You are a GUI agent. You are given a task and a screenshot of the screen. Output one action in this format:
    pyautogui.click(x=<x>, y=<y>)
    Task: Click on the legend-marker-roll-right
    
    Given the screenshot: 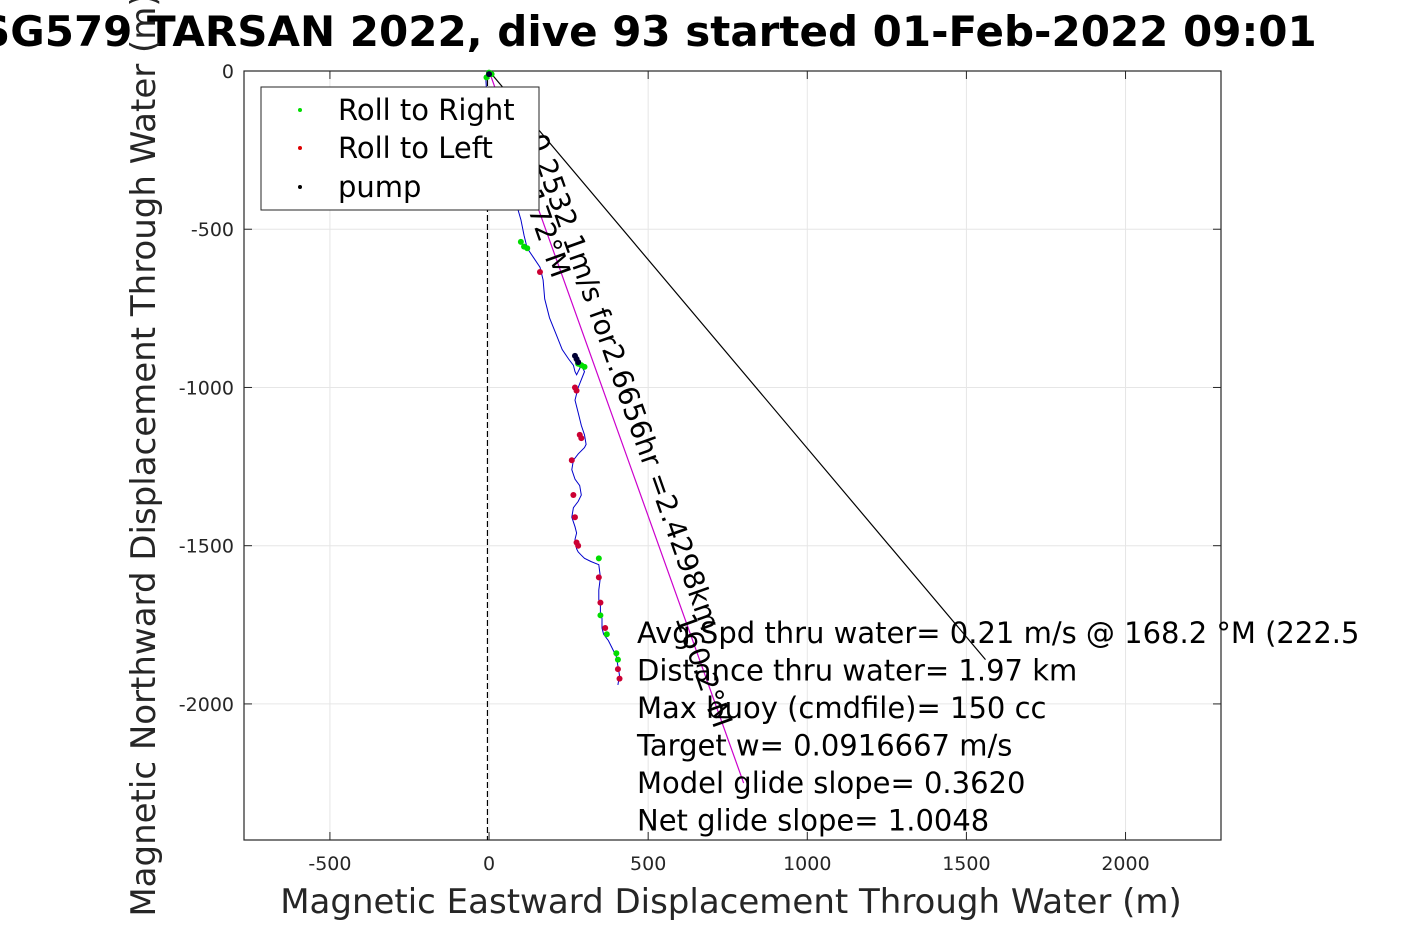 What is the action you would take?
    pyautogui.click(x=300, y=110)
    